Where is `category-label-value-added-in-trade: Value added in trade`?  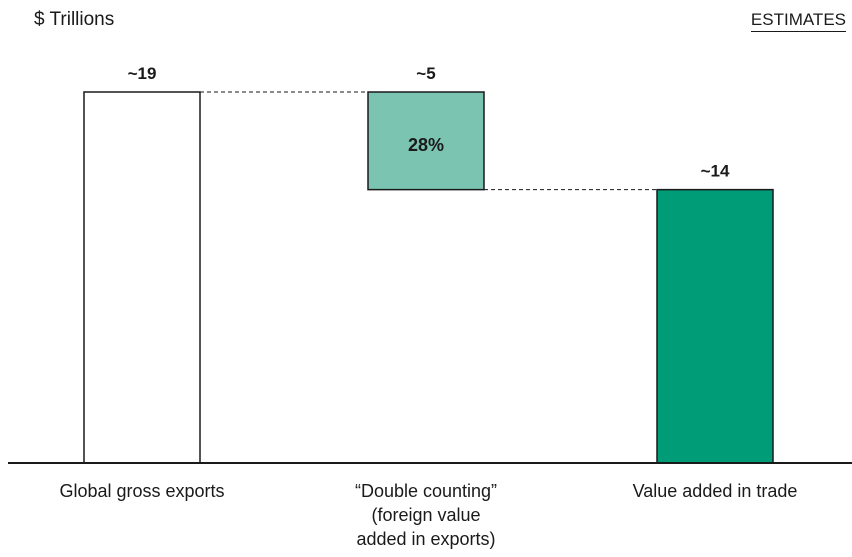
category-label-value-added-in-trade: Value added in trade is located at coordinates (715, 491).